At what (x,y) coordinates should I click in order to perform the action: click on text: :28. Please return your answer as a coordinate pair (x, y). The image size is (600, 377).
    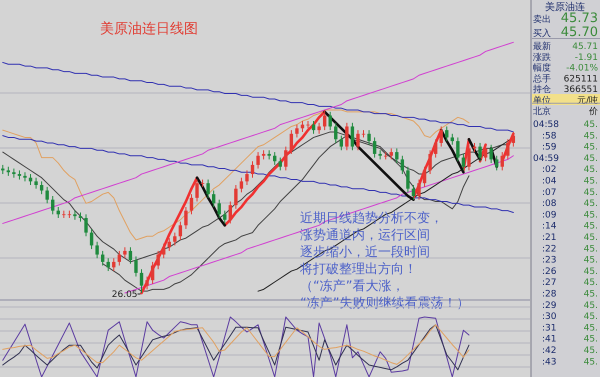
    Looking at the image, I should click on (549, 295).